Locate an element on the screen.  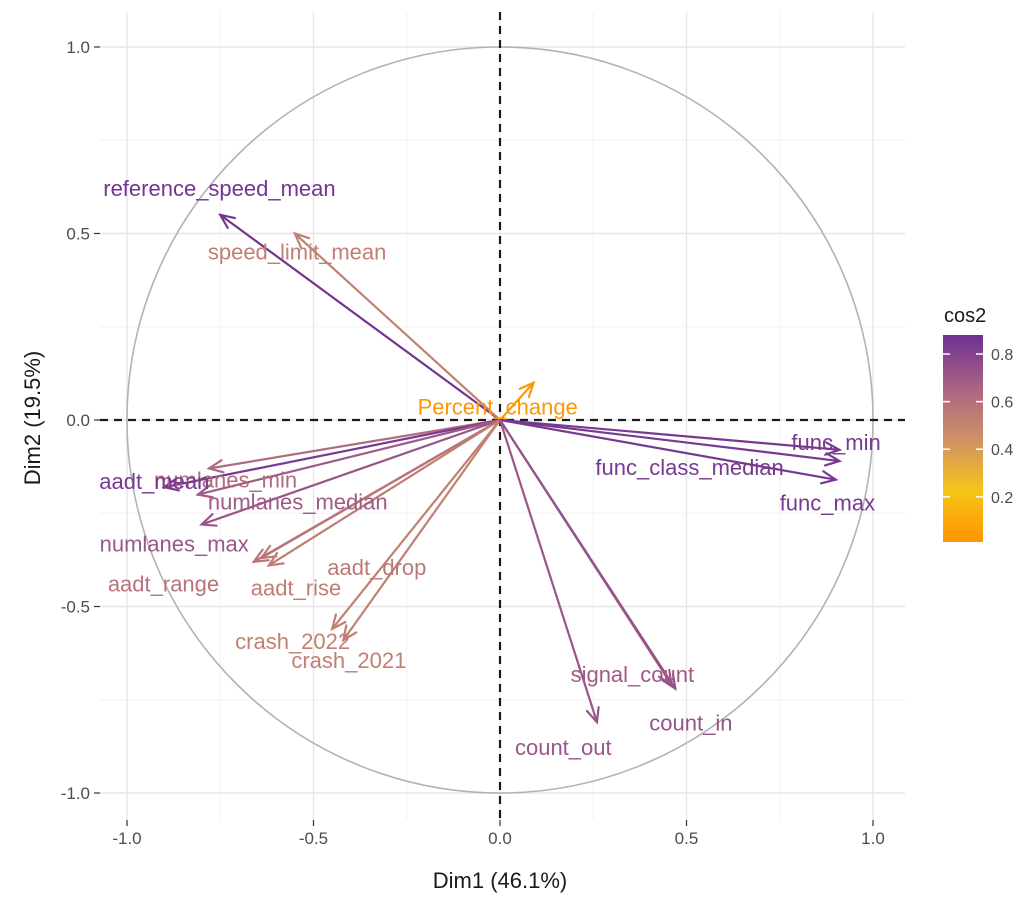
arrow-reference-speed-mean is located at coordinates (360, 317).